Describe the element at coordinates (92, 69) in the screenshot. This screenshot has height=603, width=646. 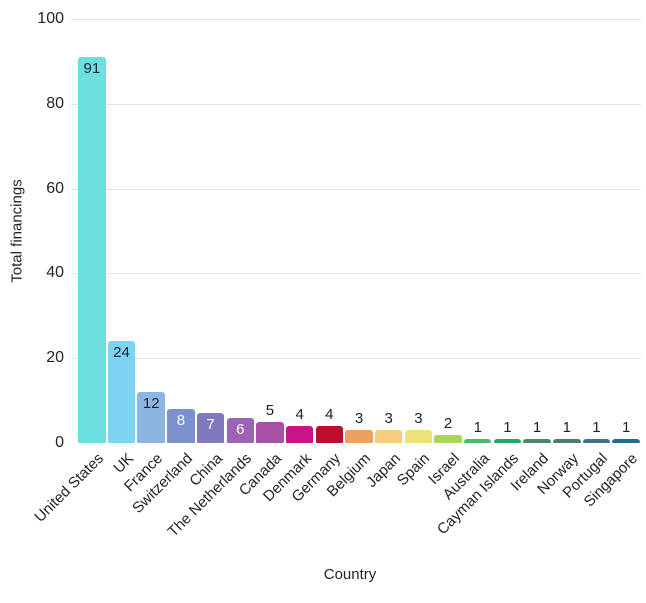
I see `bar-value-label: 91` at that location.